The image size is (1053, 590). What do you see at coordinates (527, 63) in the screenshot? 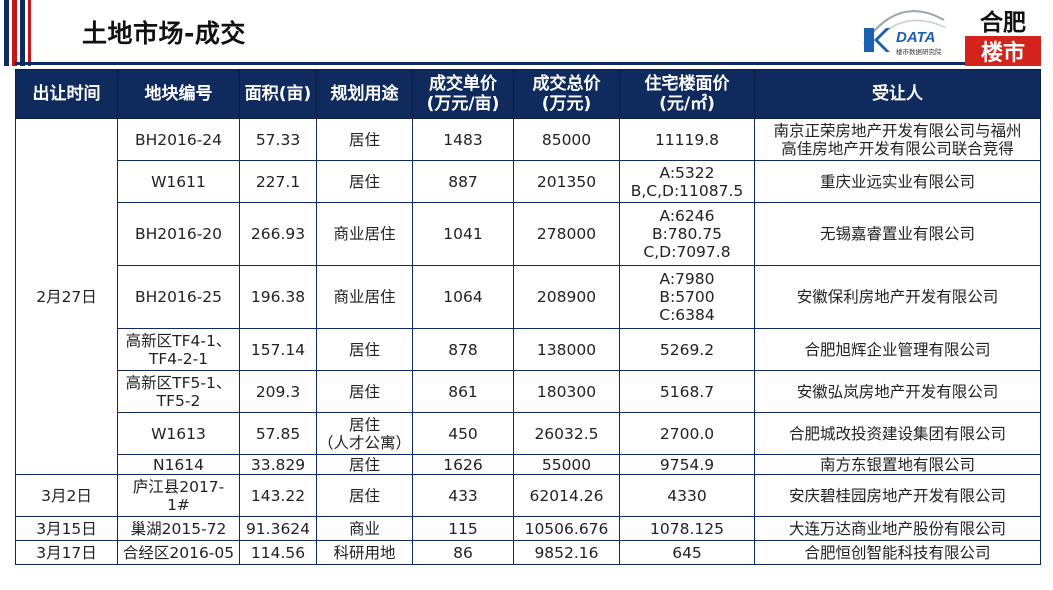
I see `title-underline` at bounding box center [527, 63].